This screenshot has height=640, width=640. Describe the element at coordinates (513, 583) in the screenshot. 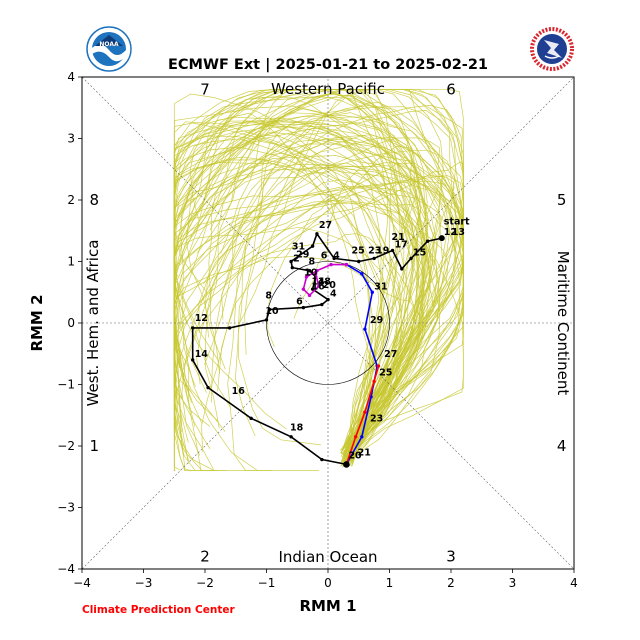

I see `x-tick-label: 3` at that location.